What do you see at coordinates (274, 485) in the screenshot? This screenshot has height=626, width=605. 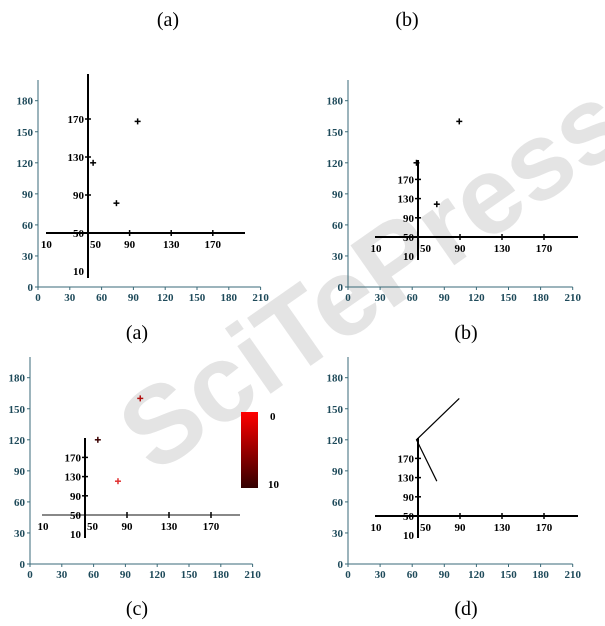 I see `legend-bottom-label: 10` at bounding box center [274, 485].